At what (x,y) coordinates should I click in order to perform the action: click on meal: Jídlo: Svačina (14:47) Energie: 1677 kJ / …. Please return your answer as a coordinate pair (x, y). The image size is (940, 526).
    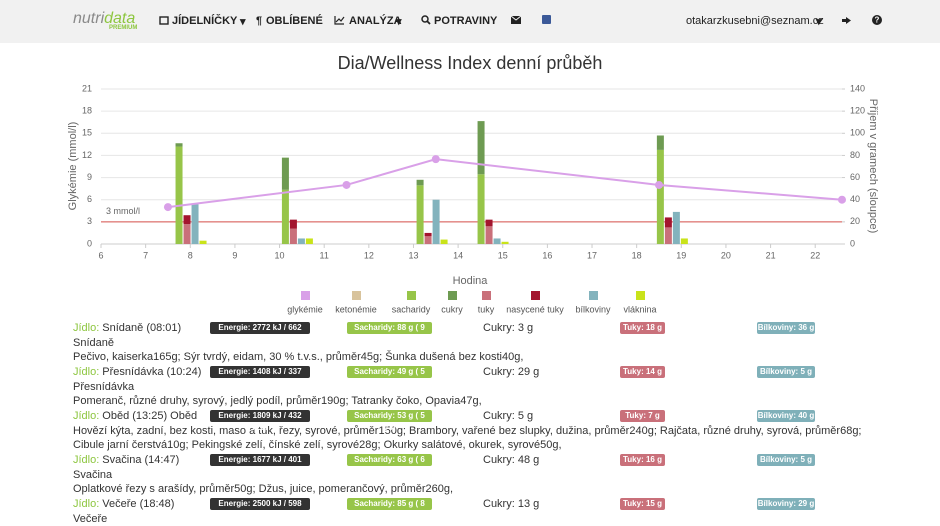
    Looking at the image, I should click on (473, 474).